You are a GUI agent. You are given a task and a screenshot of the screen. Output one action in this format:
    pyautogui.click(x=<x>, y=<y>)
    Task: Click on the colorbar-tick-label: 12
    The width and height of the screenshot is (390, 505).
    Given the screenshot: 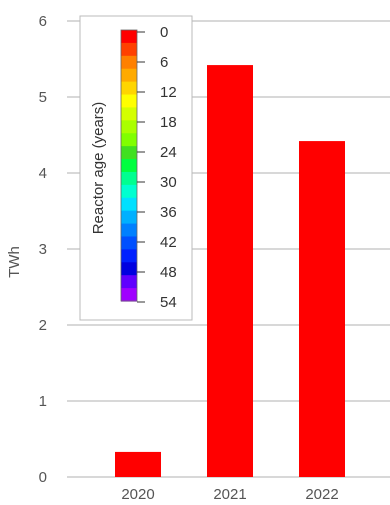 What is the action you would take?
    pyautogui.click(x=168, y=92)
    